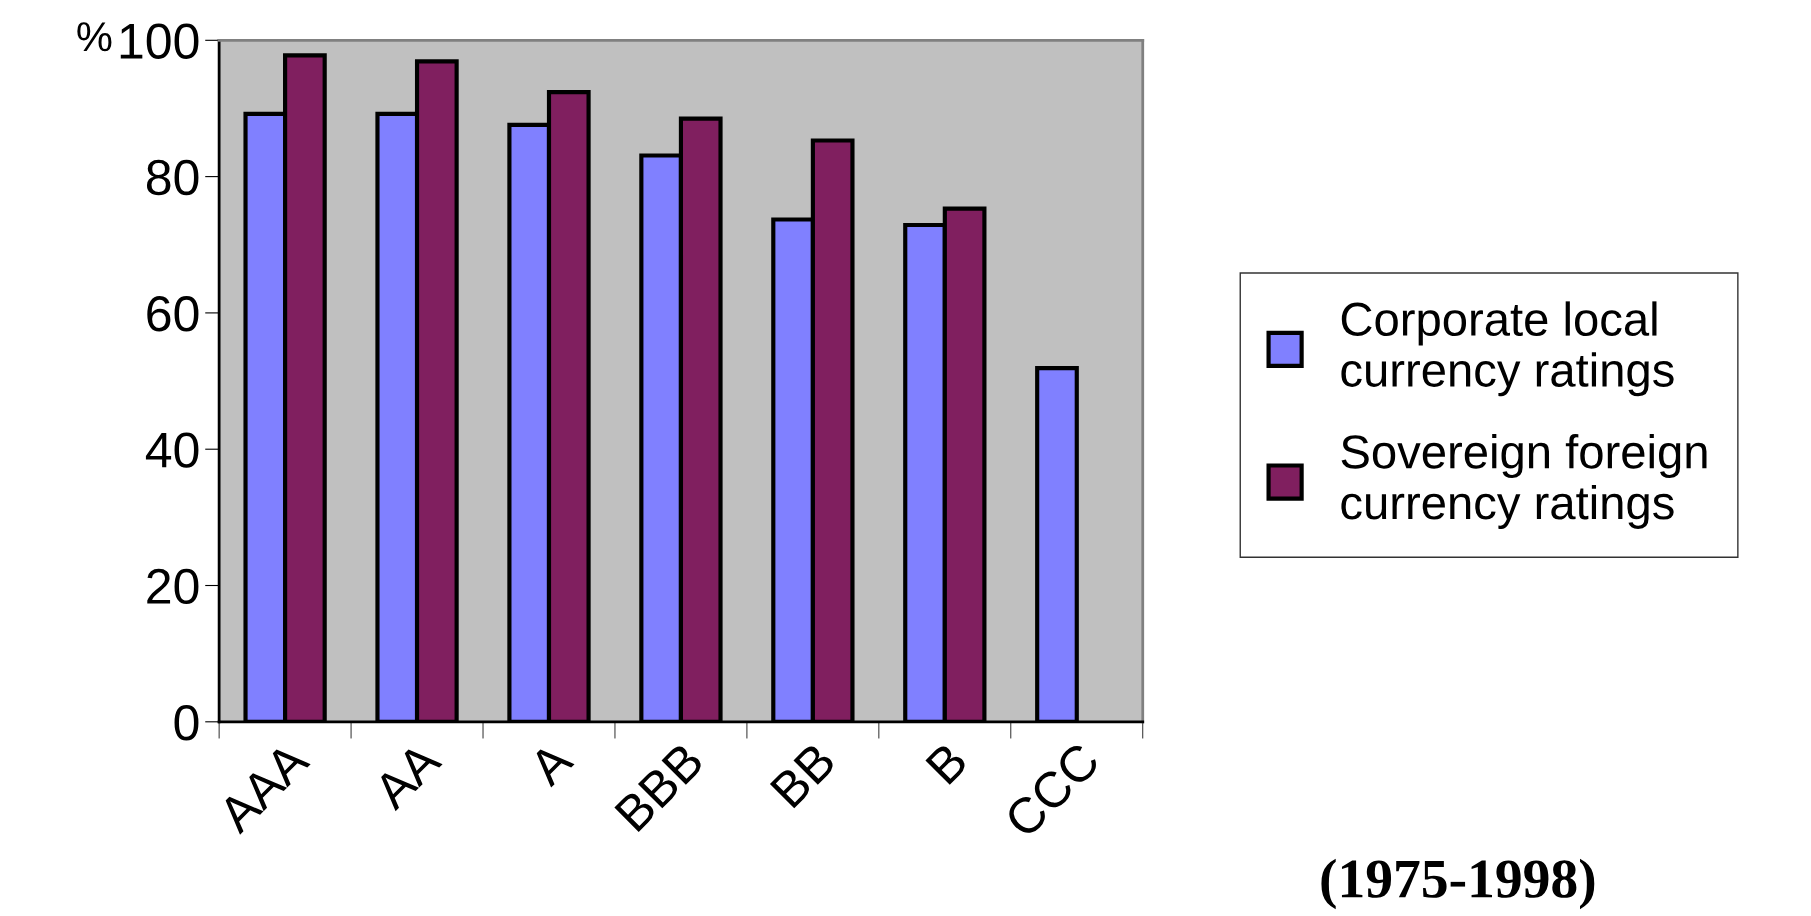 This screenshot has height=916, width=1811. What do you see at coordinates (186, 723) in the screenshot?
I see `y-tick-label: 0` at bounding box center [186, 723].